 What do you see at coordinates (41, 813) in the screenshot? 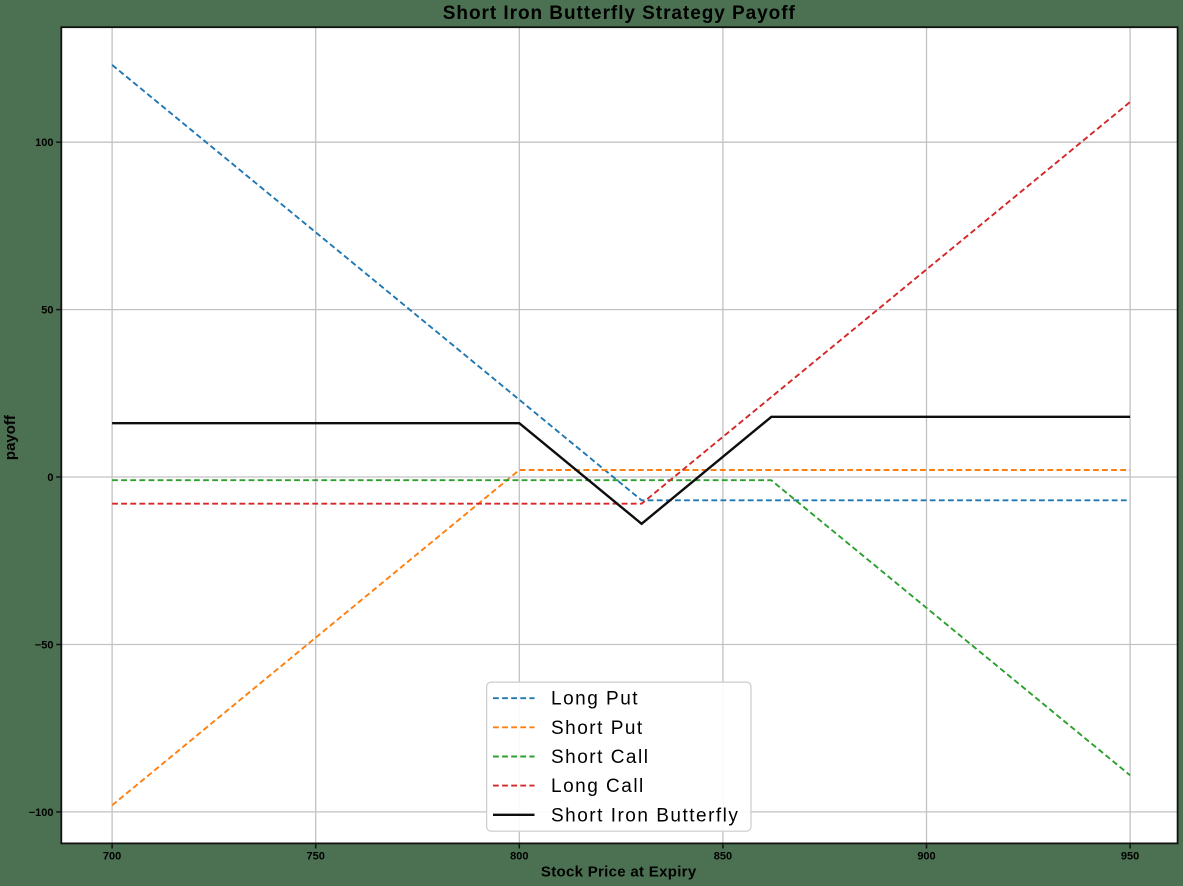
I see `svg-text: −100` at bounding box center [41, 813].